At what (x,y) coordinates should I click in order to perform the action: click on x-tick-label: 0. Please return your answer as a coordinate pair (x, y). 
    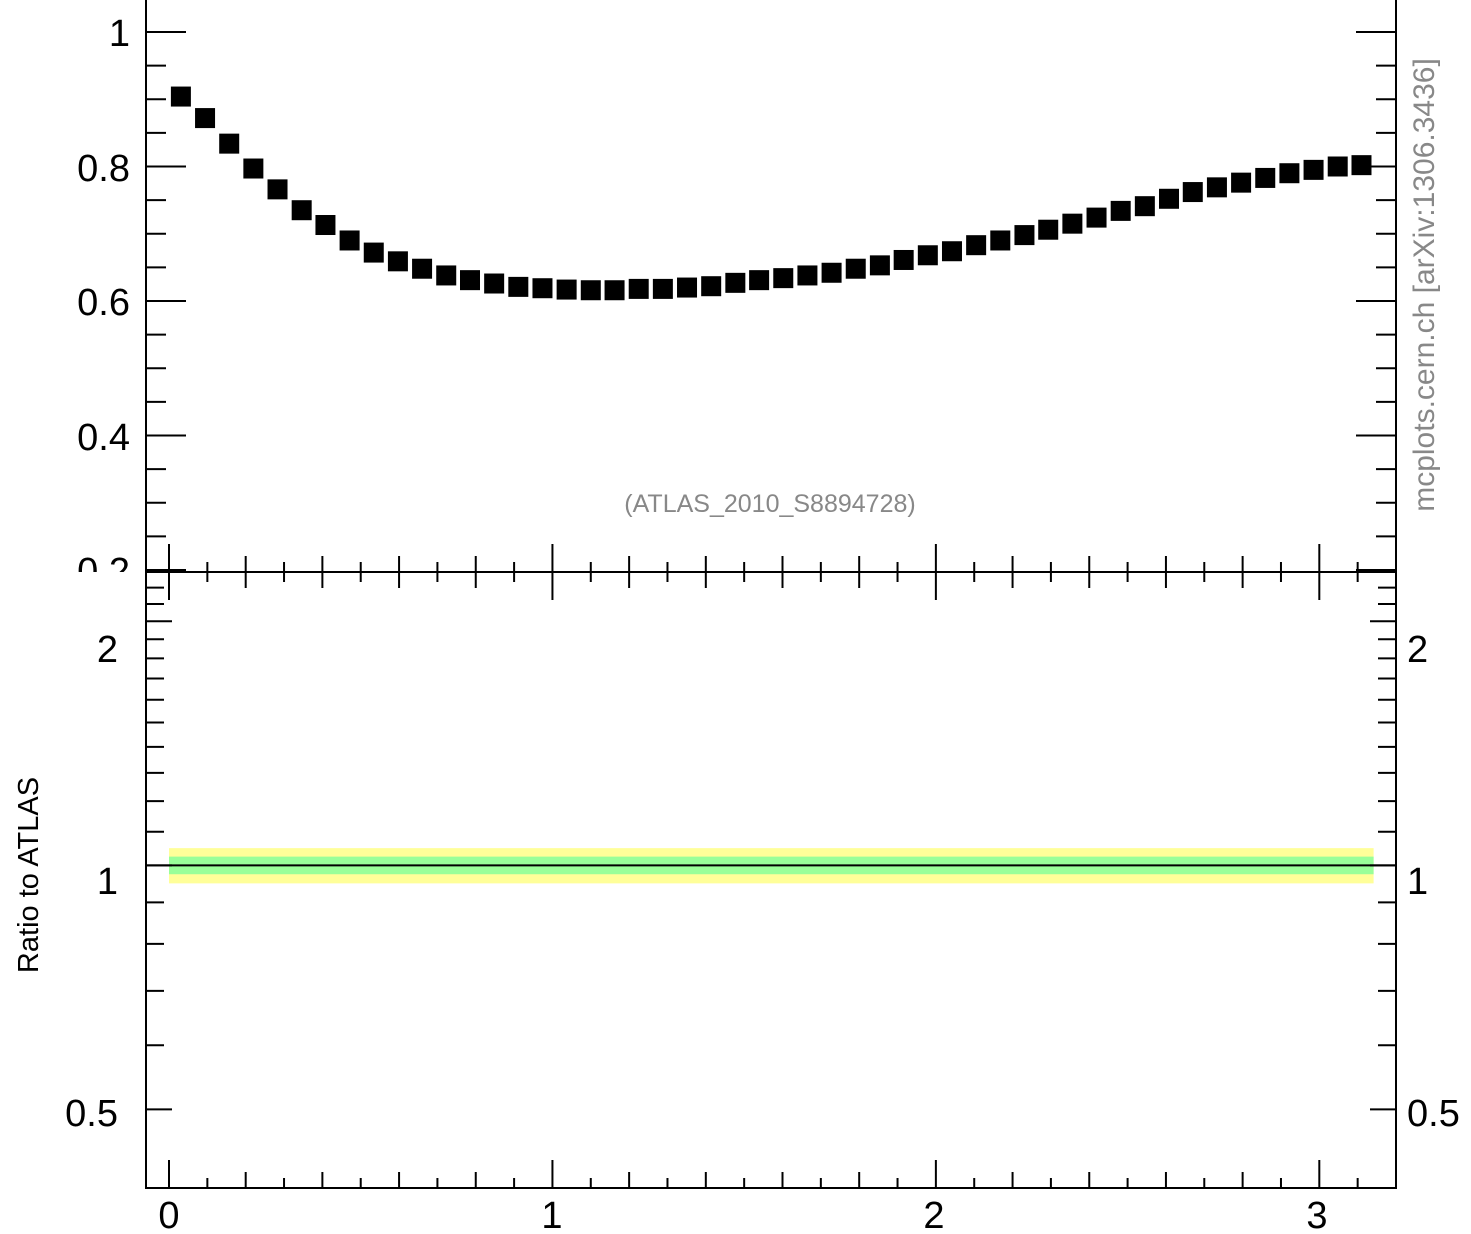
    Looking at the image, I should click on (168, 1214).